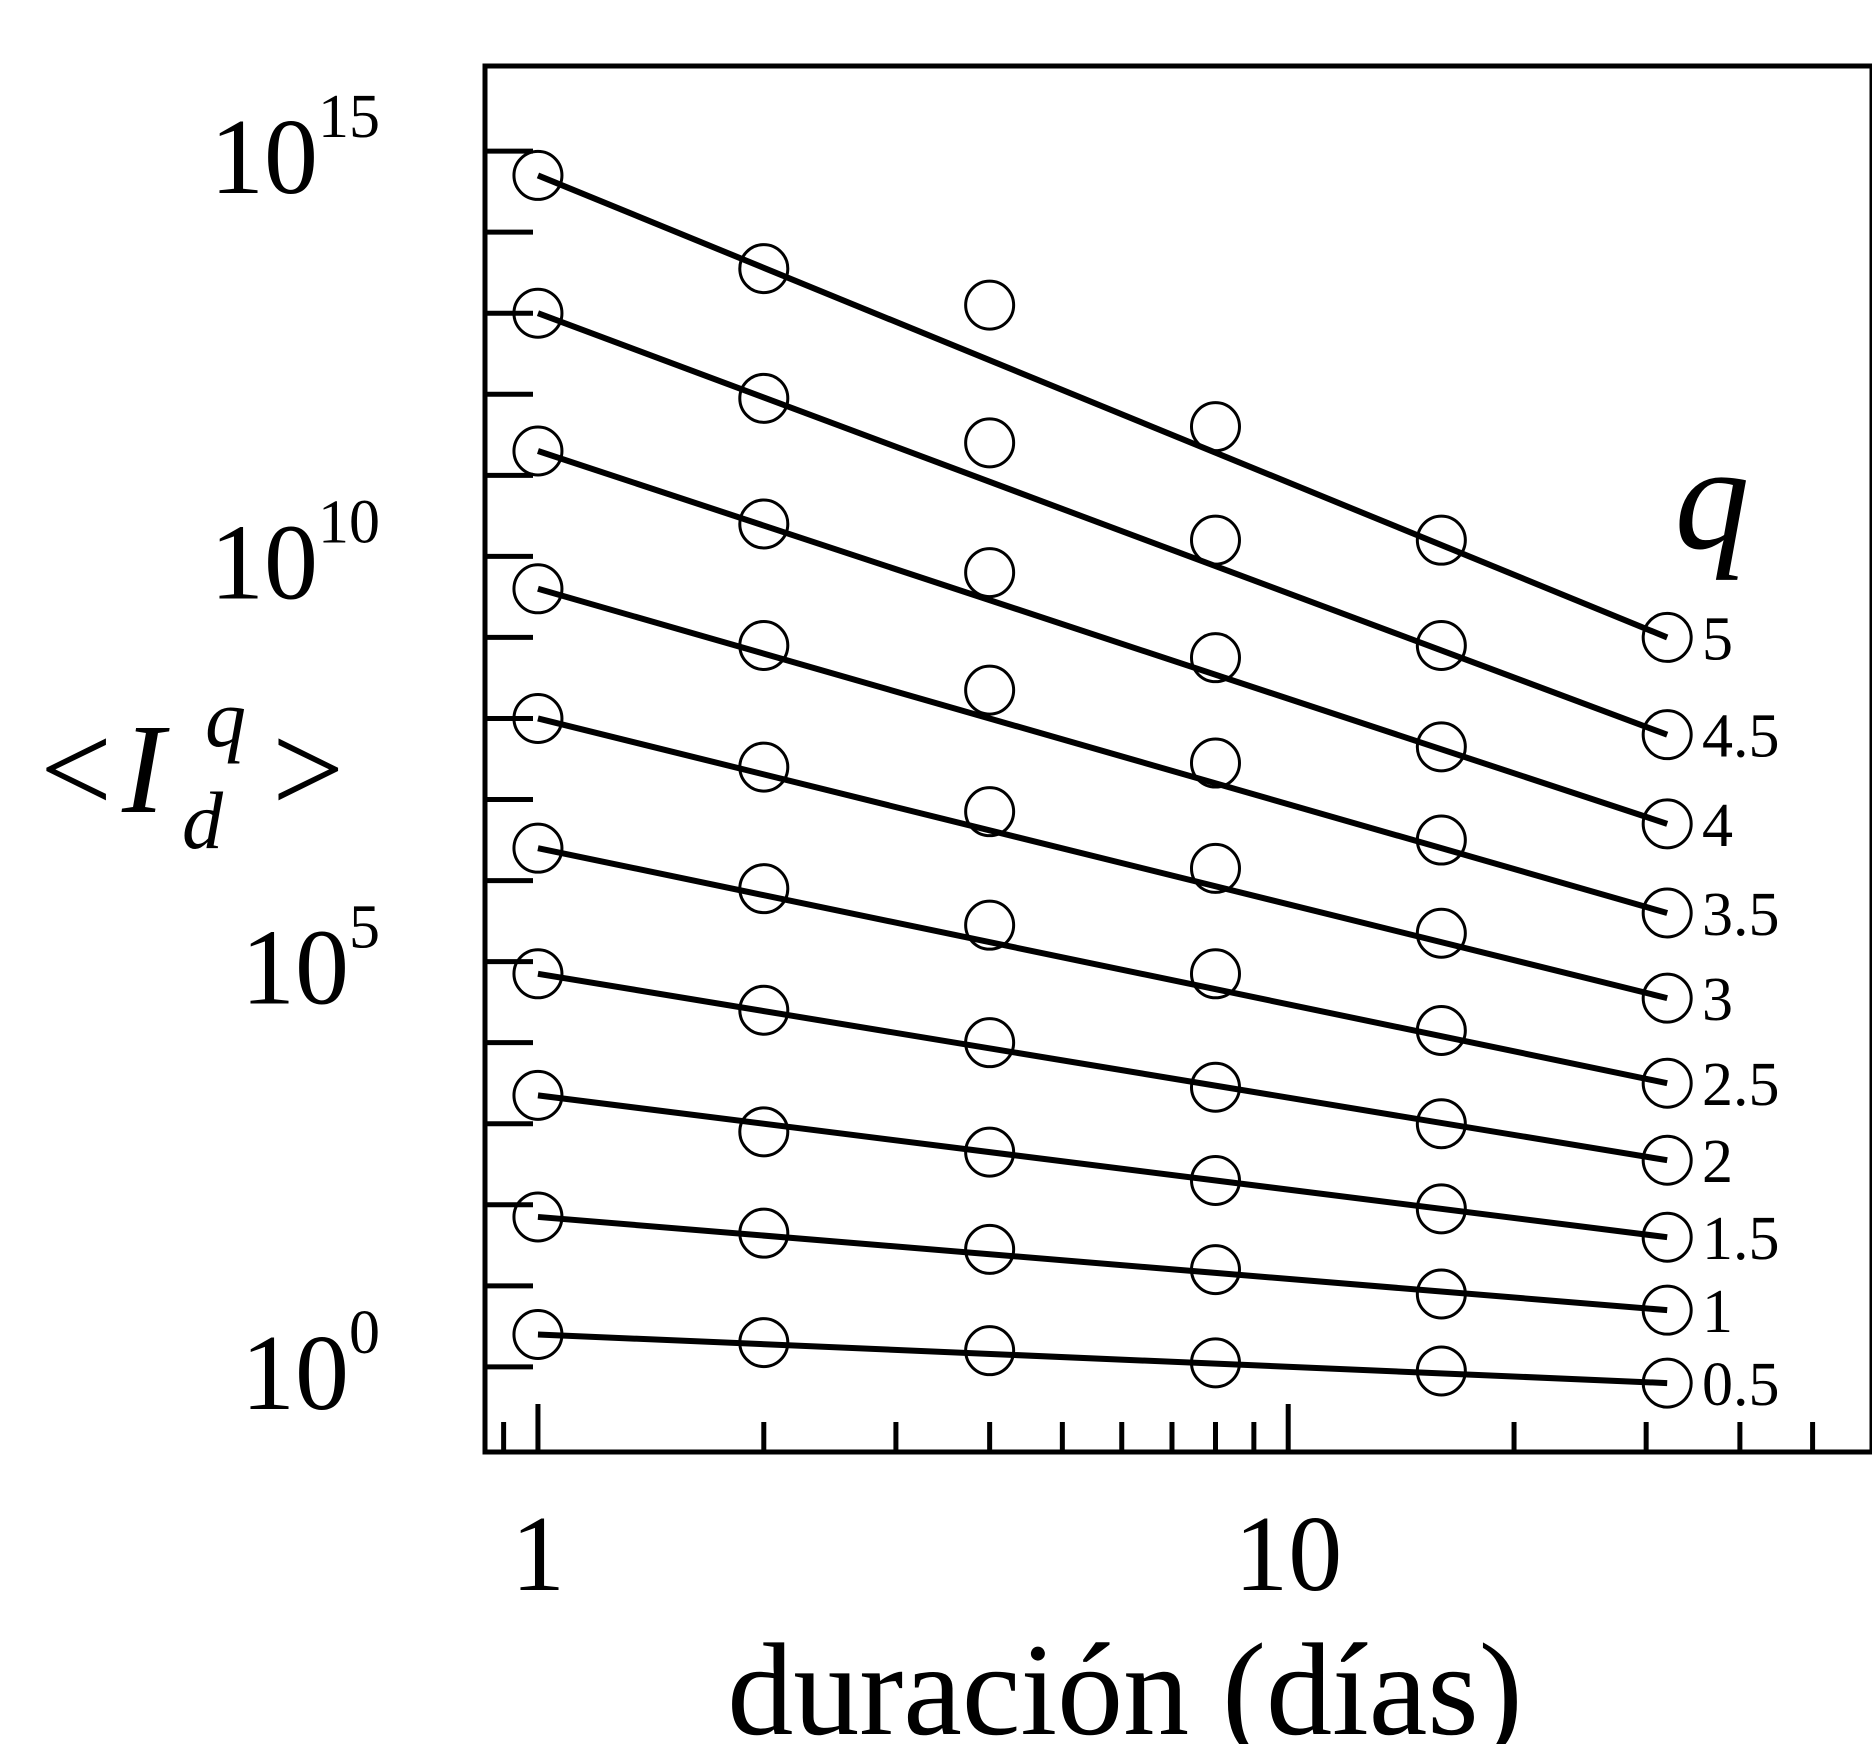 The height and width of the screenshot is (1744, 1872). What do you see at coordinates (1741, 1085) in the screenshot?
I see `q-label: 2.5` at bounding box center [1741, 1085].